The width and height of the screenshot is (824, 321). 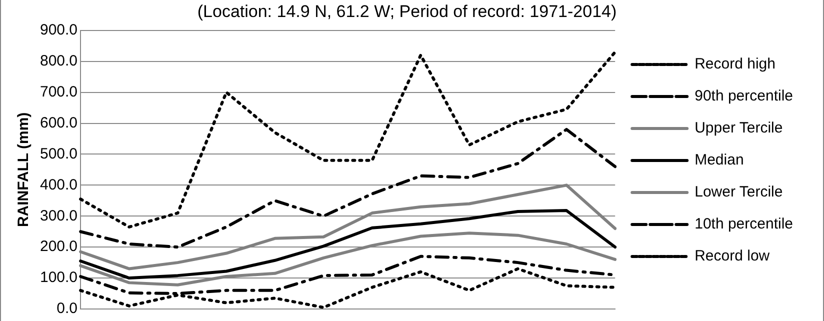 What do you see at coordinates (719, 160) in the screenshot?
I see `legend-label: Median` at bounding box center [719, 160].